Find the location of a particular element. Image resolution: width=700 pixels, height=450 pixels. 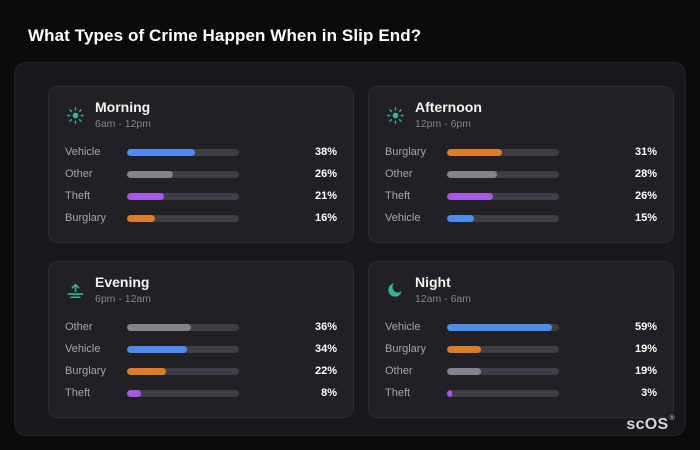

card-subtitle: 6am - 12pm is located at coordinates (123, 124).